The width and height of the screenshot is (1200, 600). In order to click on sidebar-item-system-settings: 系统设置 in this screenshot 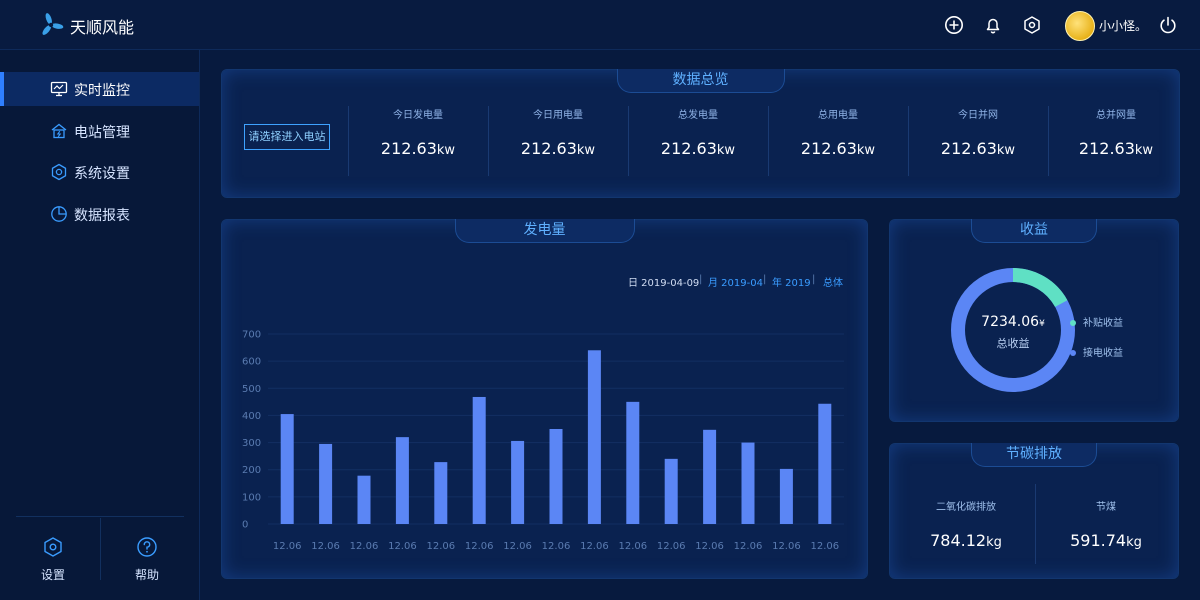, I will do `click(99, 172)`.